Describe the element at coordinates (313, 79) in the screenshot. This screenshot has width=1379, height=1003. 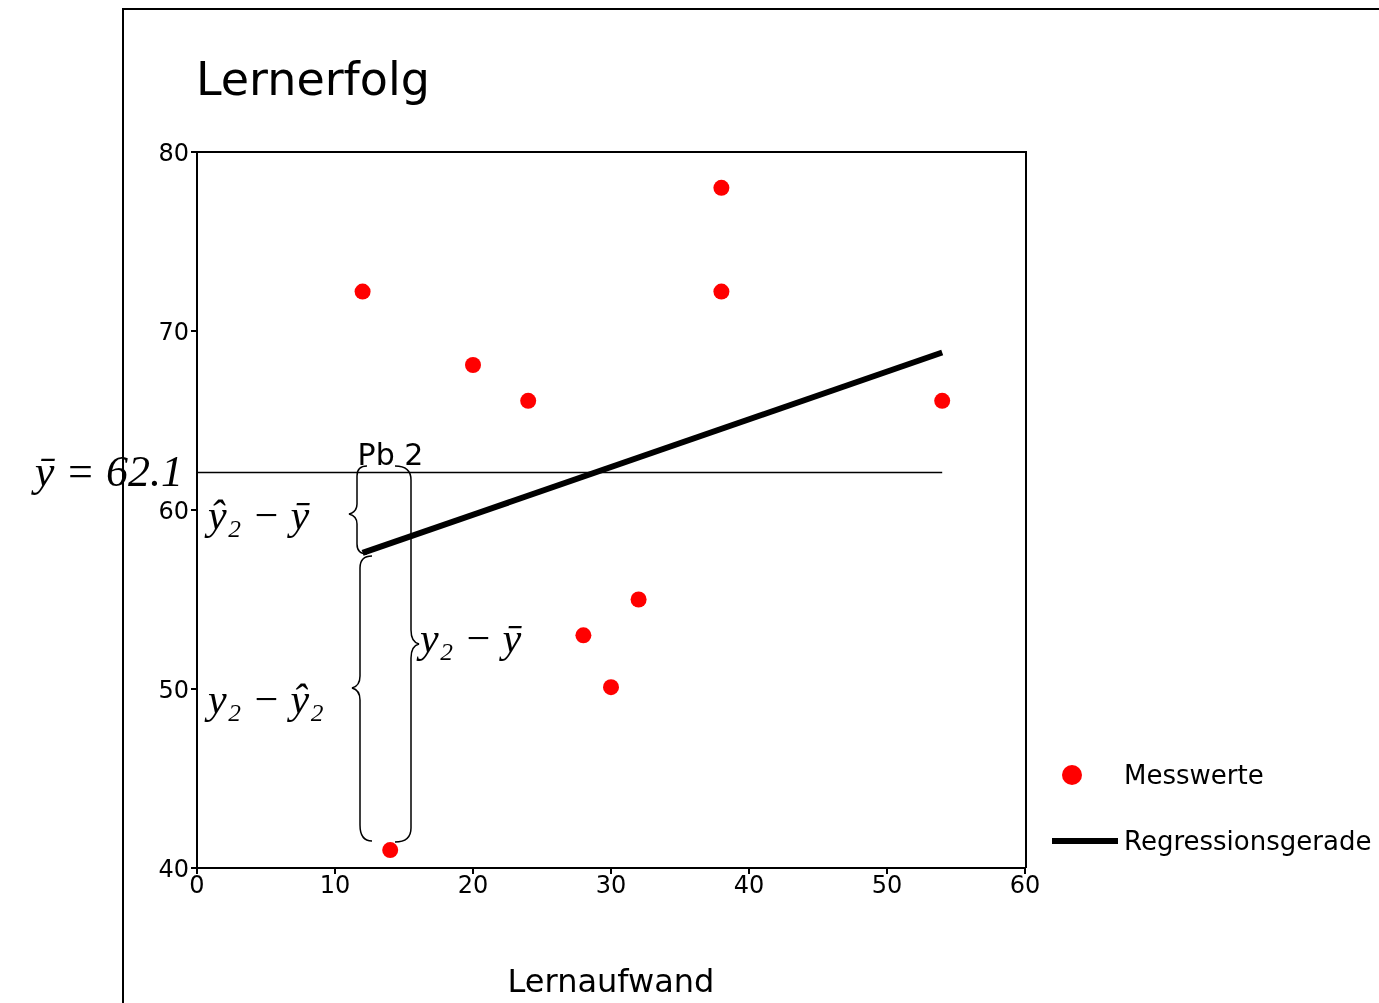
I see `chart-title: Lernerfolg` at that location.